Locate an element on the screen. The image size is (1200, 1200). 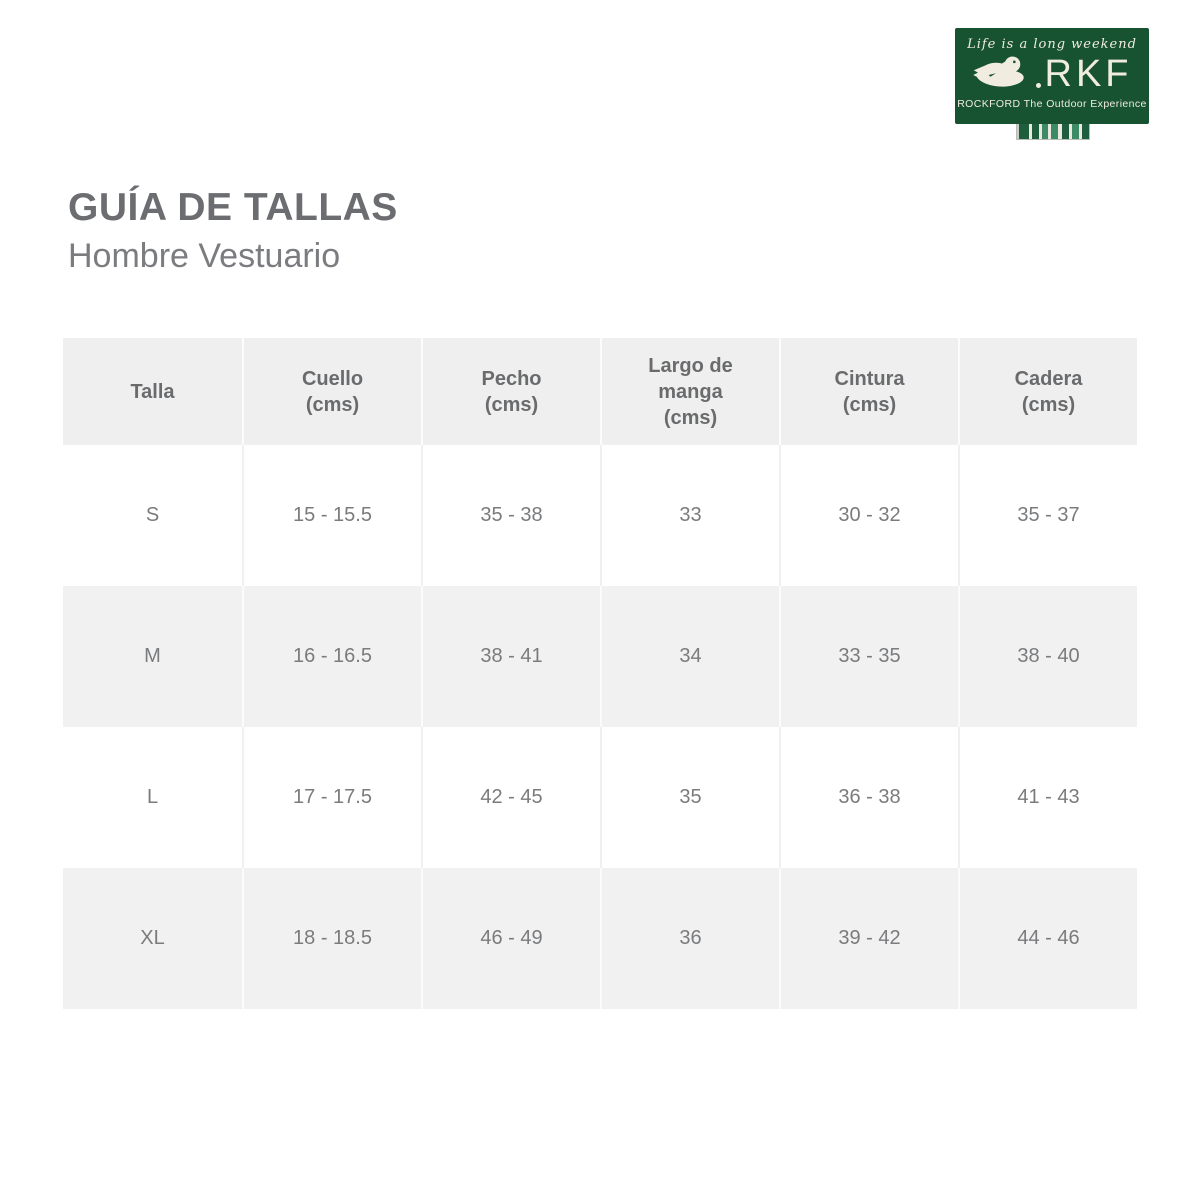
table-cell: 42 - 45 is located at coordinates (510, 797).